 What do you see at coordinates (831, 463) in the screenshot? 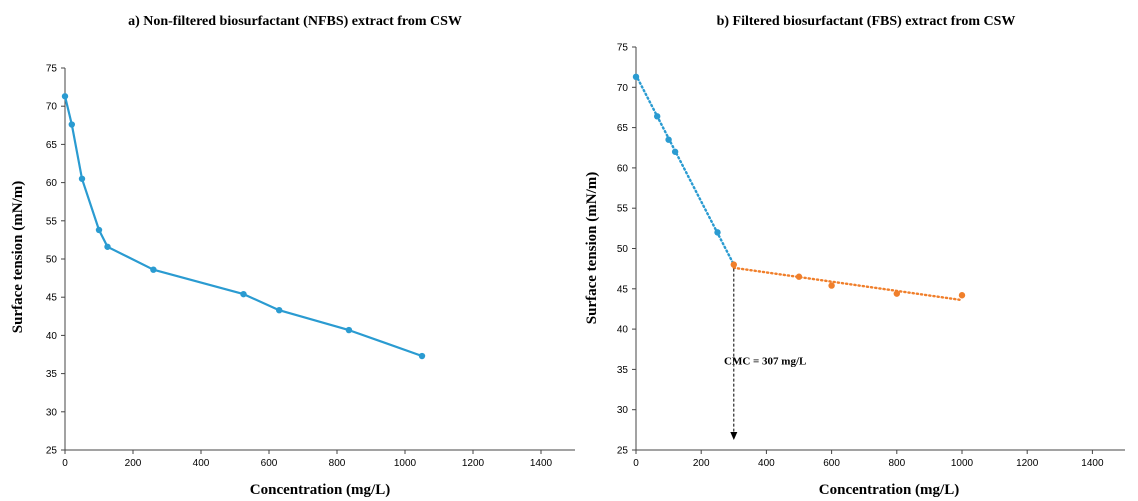
I see `chart-b-x-tick-label: 600` at bounding box center [831, 463].